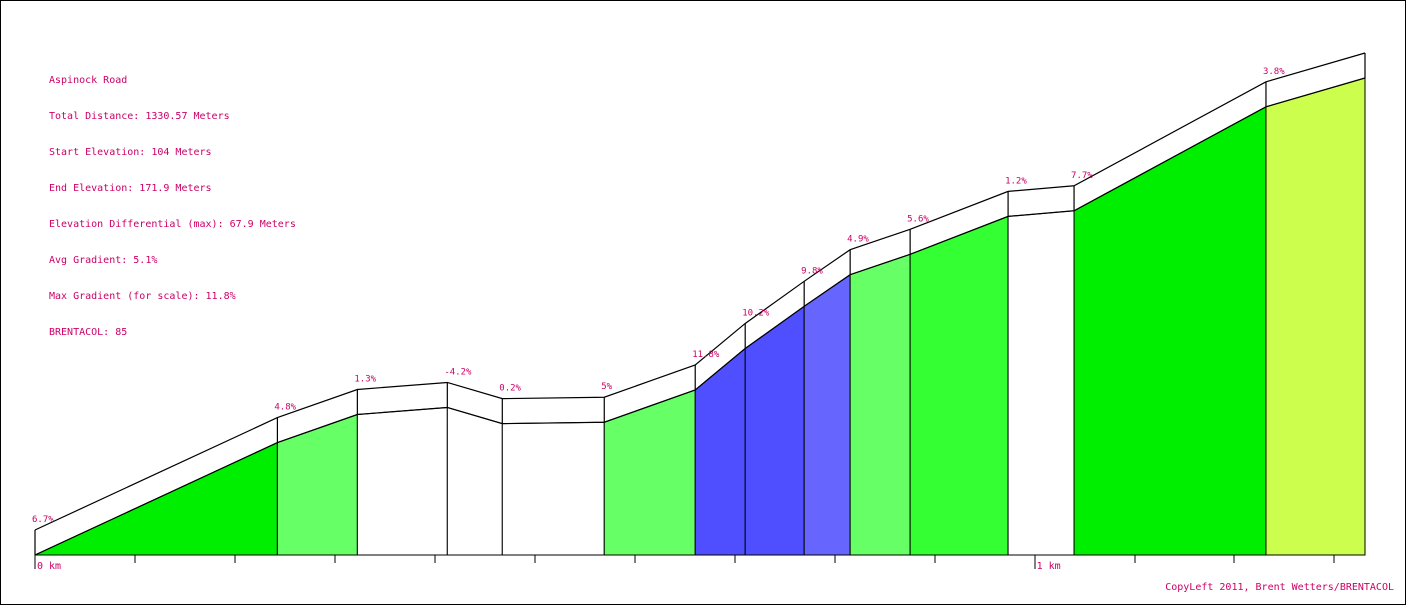 The width and height of the screenshot is (1406, 605). I want to click on gradient-label: 0.2%, so click(510, 389).